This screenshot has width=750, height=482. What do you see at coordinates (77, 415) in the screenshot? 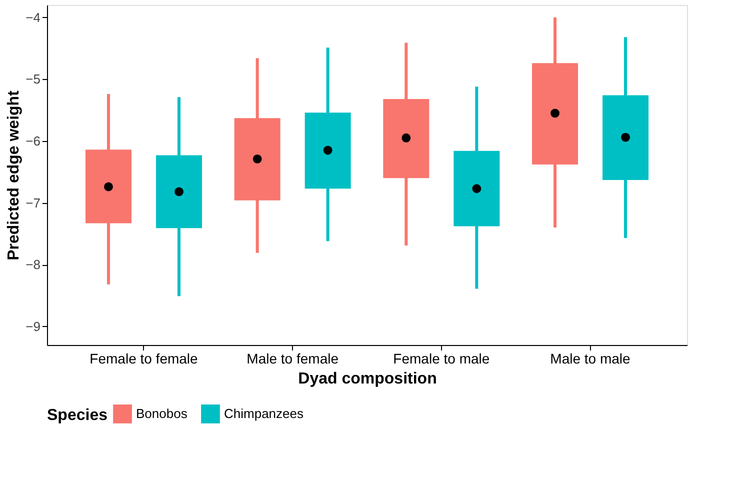
I see `legend-title: Species` at bounding box center [77, 415].